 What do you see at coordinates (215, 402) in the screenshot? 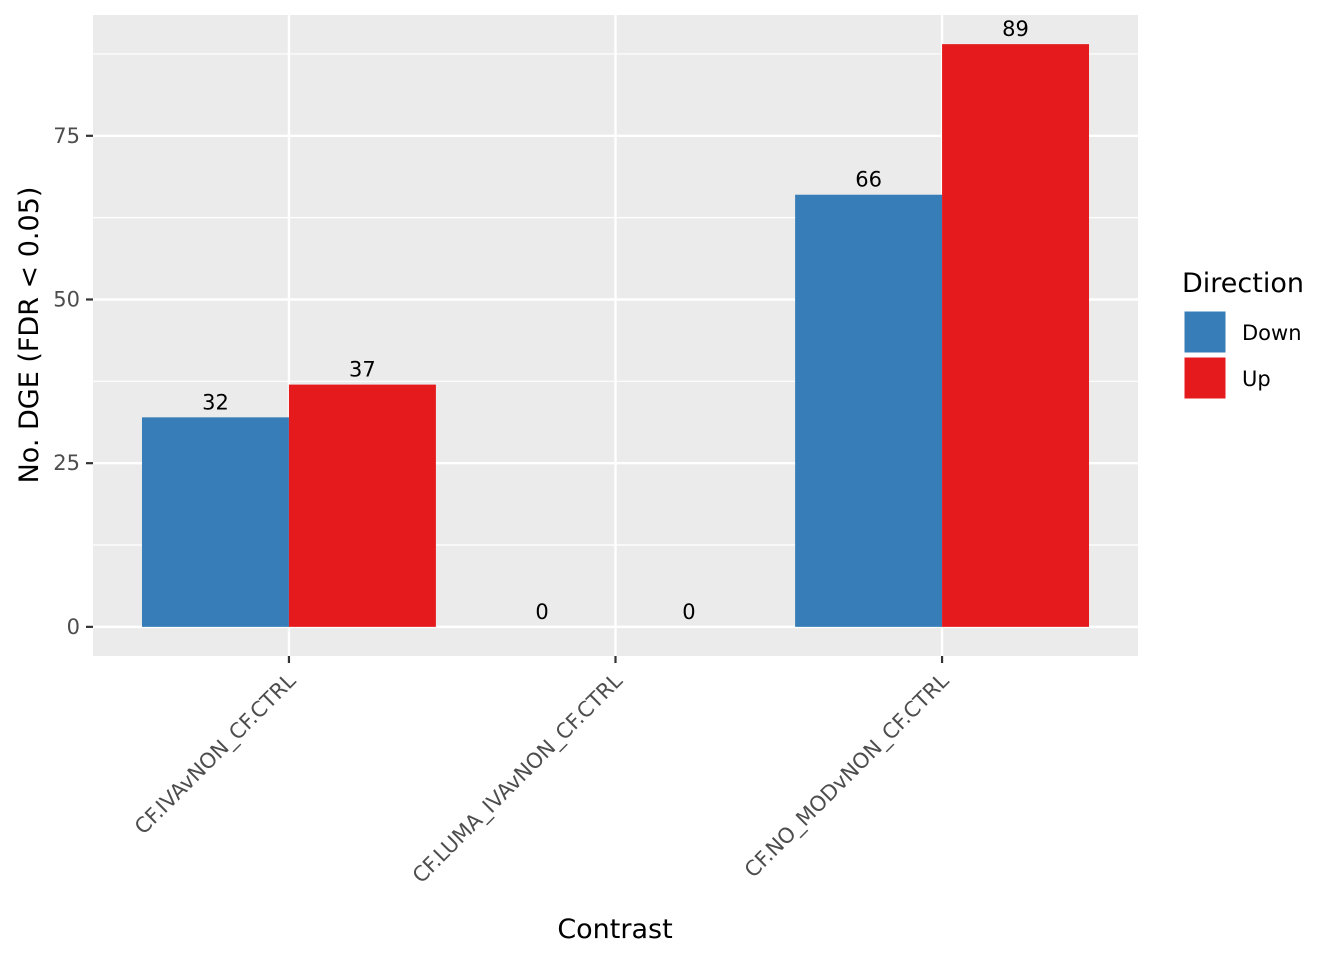
I see `data-label: 32` at bounding box center [215, 402].